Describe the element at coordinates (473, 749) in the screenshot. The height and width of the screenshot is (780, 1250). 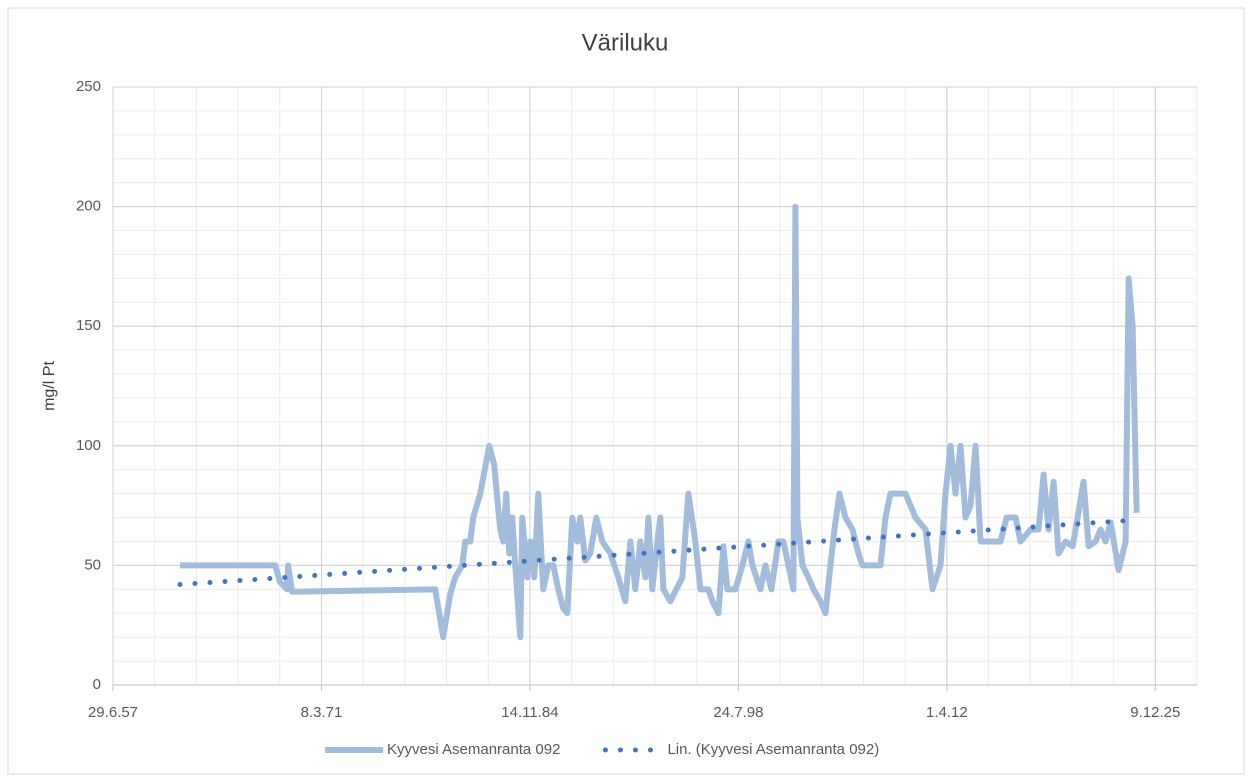
I see `legend-label: Kyyvesi Asemanranta 092` at that location.